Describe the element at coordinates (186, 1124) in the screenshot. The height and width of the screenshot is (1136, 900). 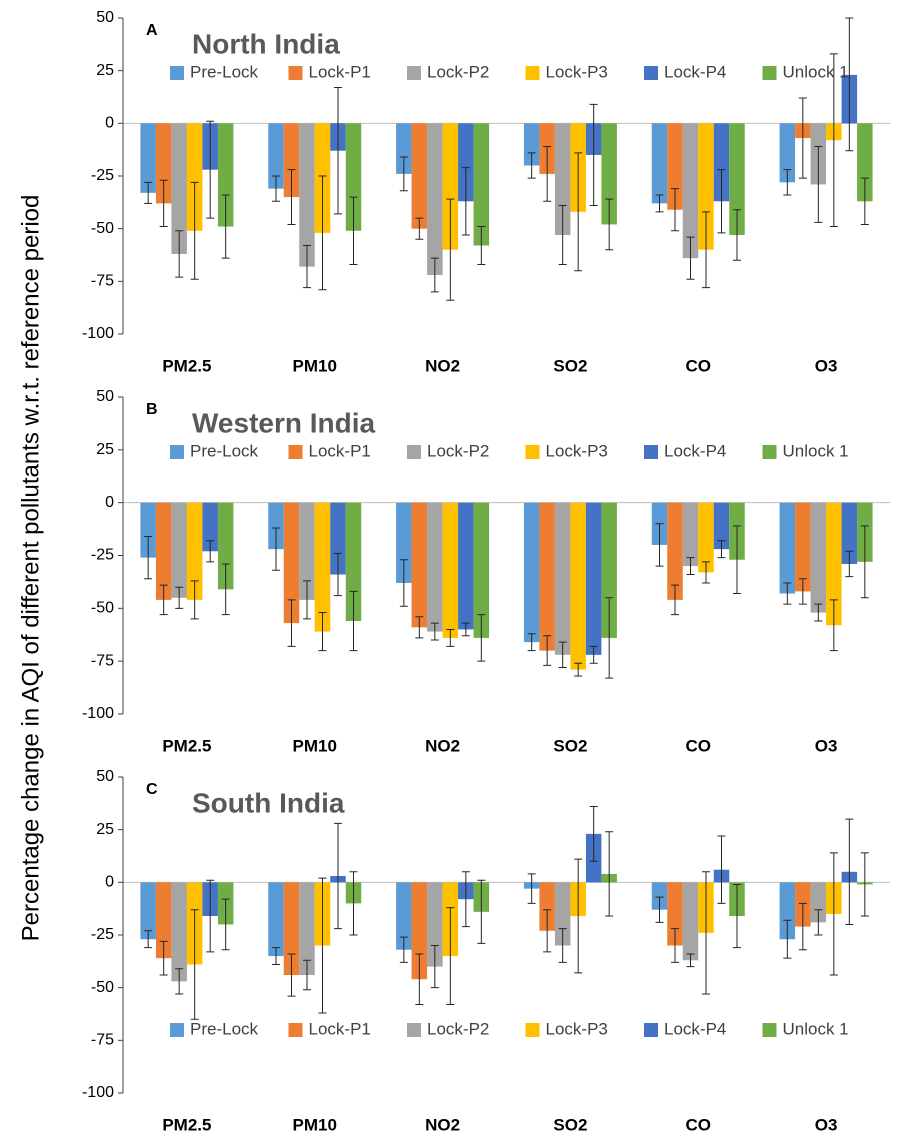
I see `x-tick-label: PM2.5` at that location.